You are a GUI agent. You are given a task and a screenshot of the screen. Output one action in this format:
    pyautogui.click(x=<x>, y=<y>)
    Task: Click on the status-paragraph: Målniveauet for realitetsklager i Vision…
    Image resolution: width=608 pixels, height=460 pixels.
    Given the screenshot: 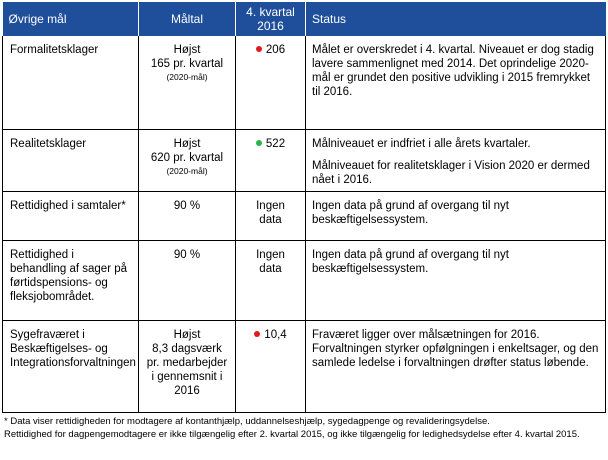 What is the action you would take?
    pyautogui.click(x=451, y=172)
    